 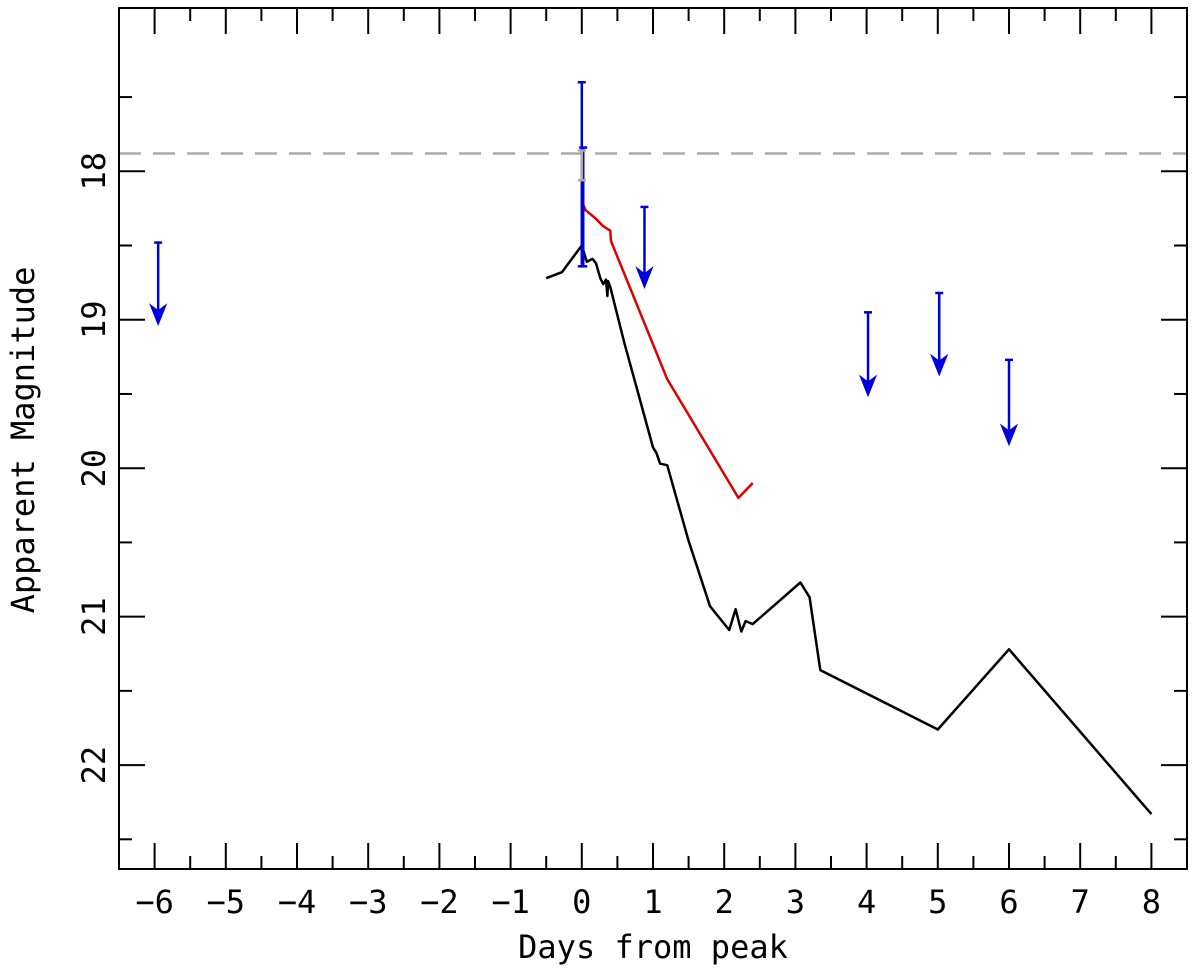 I want to click on x-tick-label: 2, so click(x=724, y=902).